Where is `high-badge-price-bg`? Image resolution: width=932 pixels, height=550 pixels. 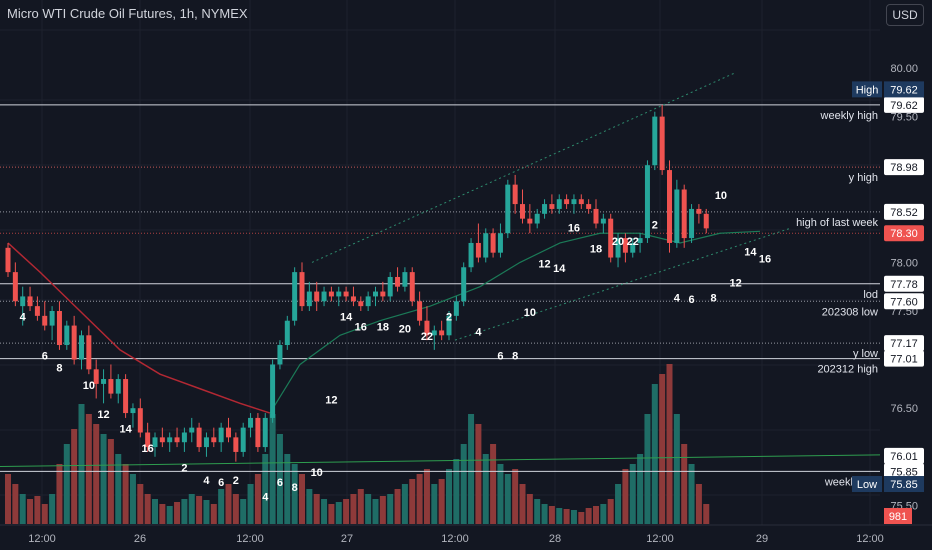
high-badge-price-bg is located at coordinates (904, 89).